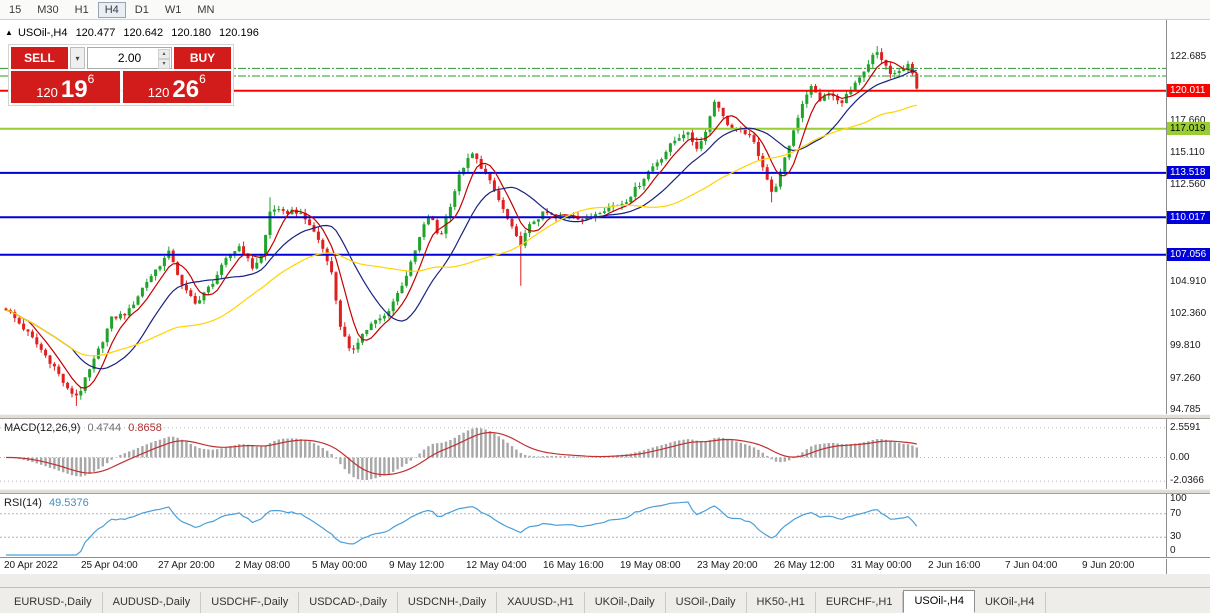 This screenshot has height=613, width=1210. I want to click on rsi-axis-label: 0, so click(1173, 550).